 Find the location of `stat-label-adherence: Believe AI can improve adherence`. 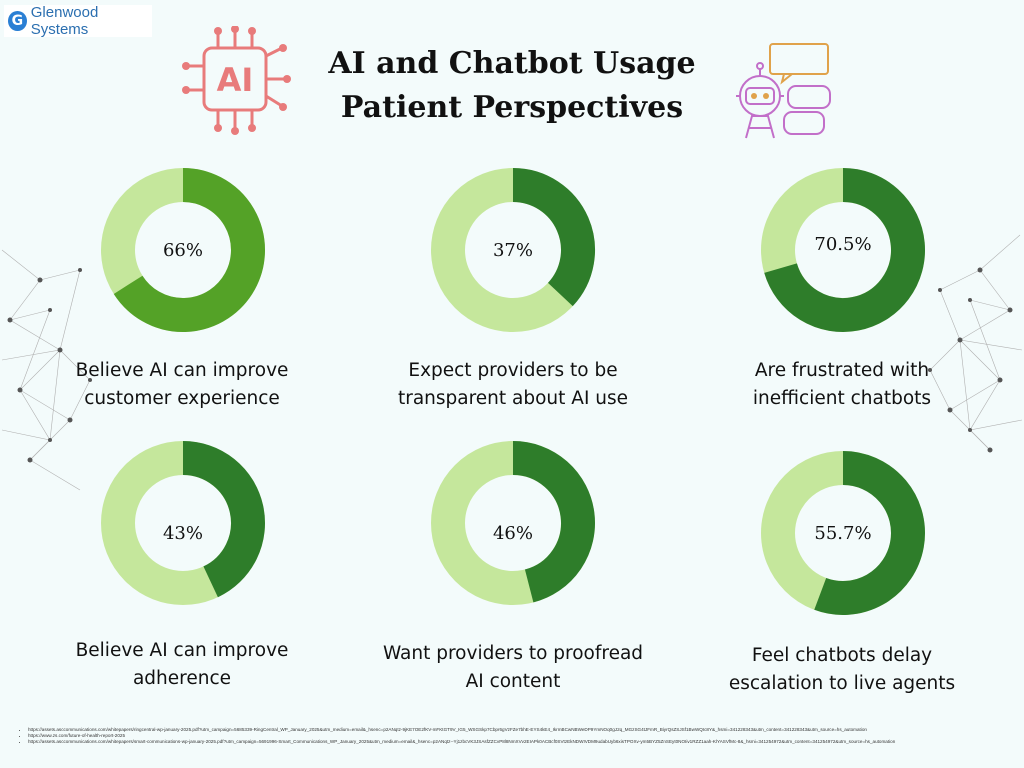

stat-label-adherence: Believe AI can improve adherence is located at coordinates (182, 665).